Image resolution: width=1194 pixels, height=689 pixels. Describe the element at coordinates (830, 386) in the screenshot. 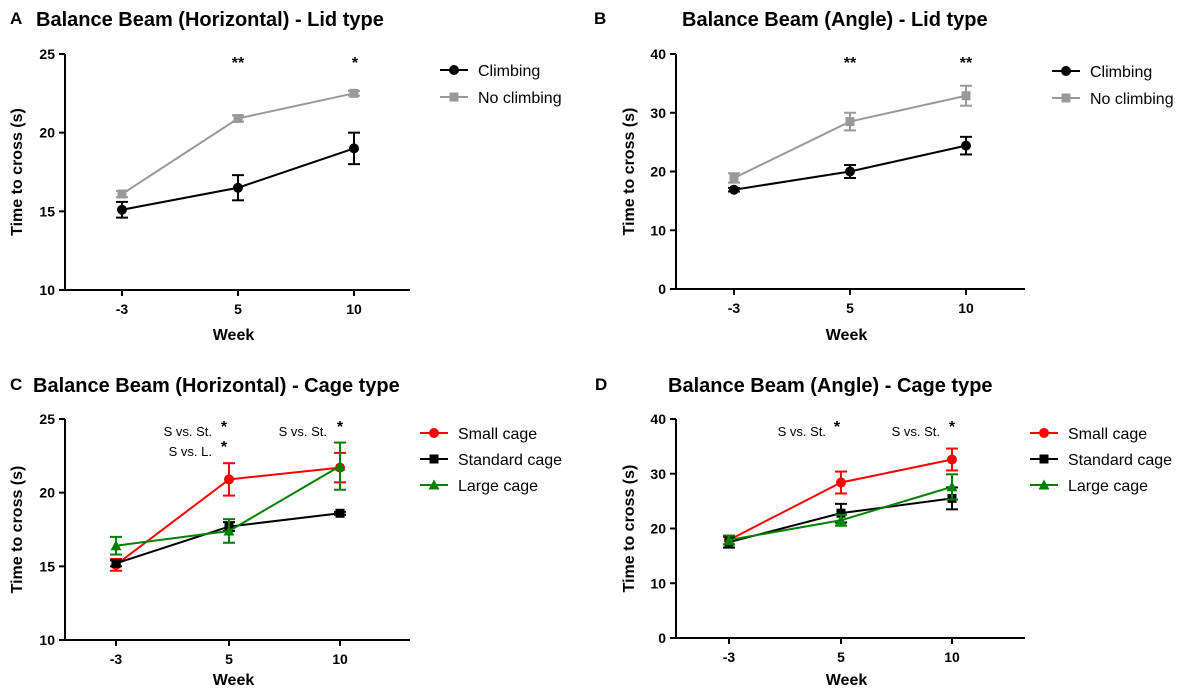

I see `chart-title: Balance Beam (Angle) - Cage type` at that location.